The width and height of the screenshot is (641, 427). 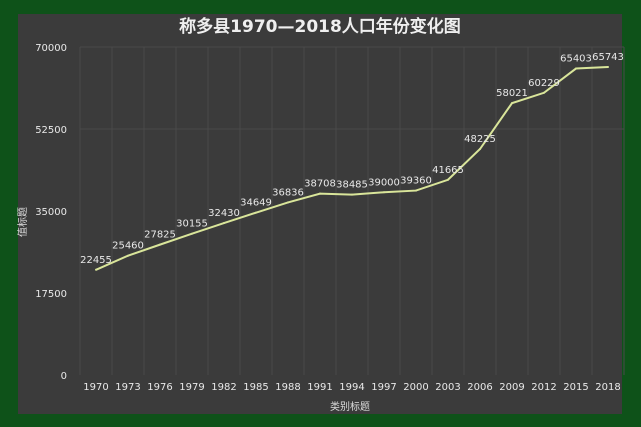 What do you see at coordinates (352, 185) in the screenshot?
I see `data-label: 38485` at bounding box center [352, 185].